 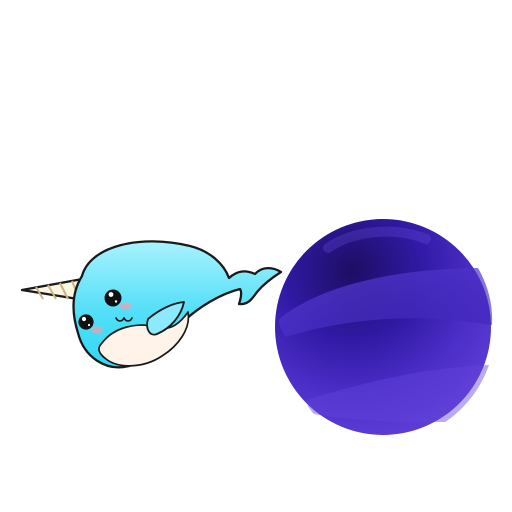 I want to click on narwhal-icon, so click(x=151, y=304).